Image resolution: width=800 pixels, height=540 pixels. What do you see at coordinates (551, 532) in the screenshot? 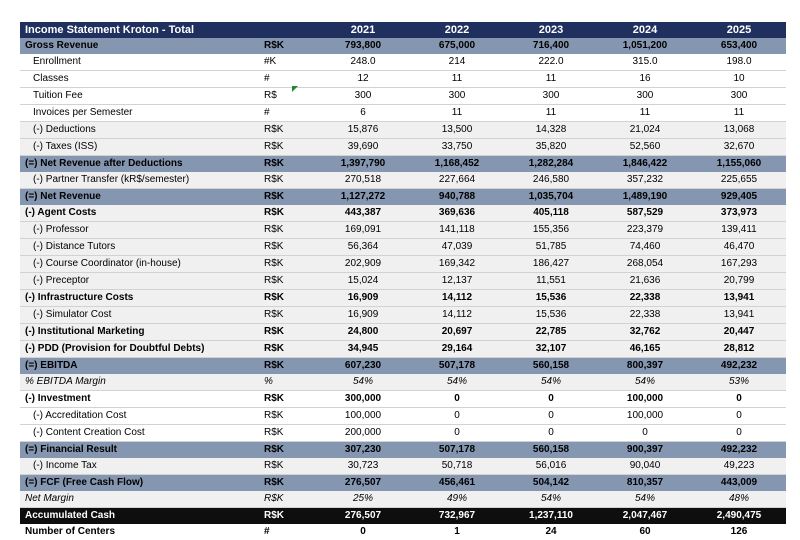
I see `value-cell: 24` at bounding box center [551, 532].